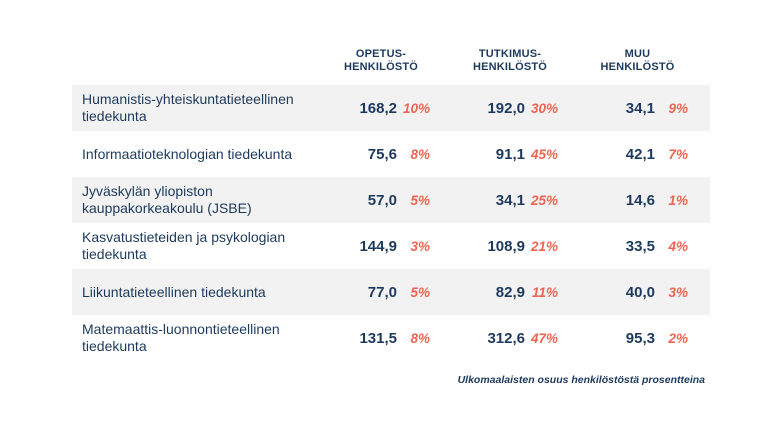  I want to click on muu-cell: 40,0 3%, so click(637, 292).